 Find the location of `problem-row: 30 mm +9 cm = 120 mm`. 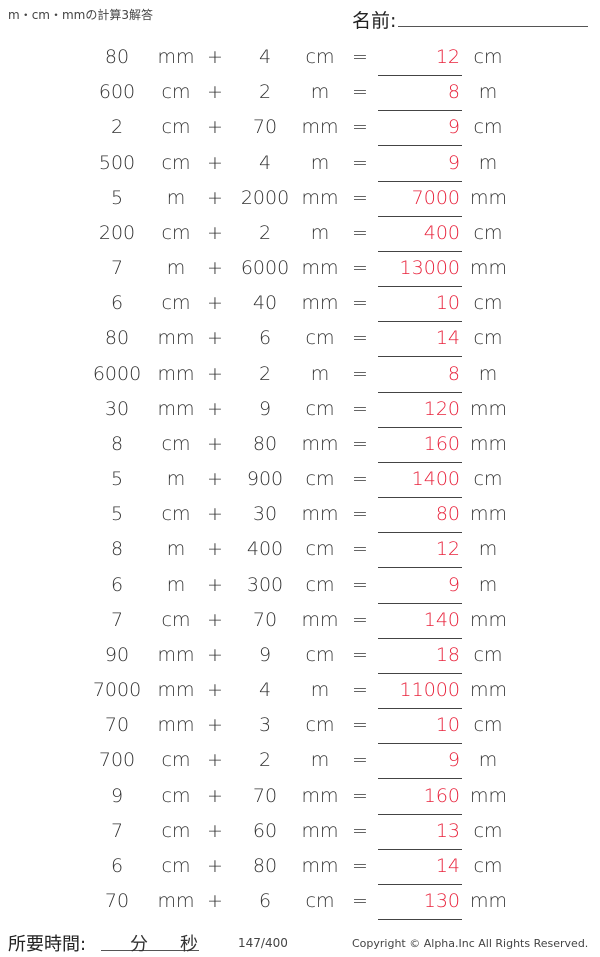

problem-row: 30 mm +9 cm = 120 mm is located at coordinates (300, 414).